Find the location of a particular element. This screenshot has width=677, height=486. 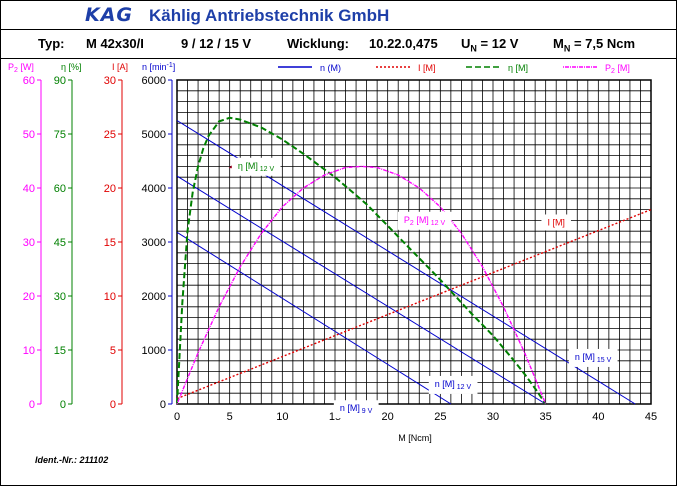

n-tick-label: 0 is located at coordinates (163, 405).